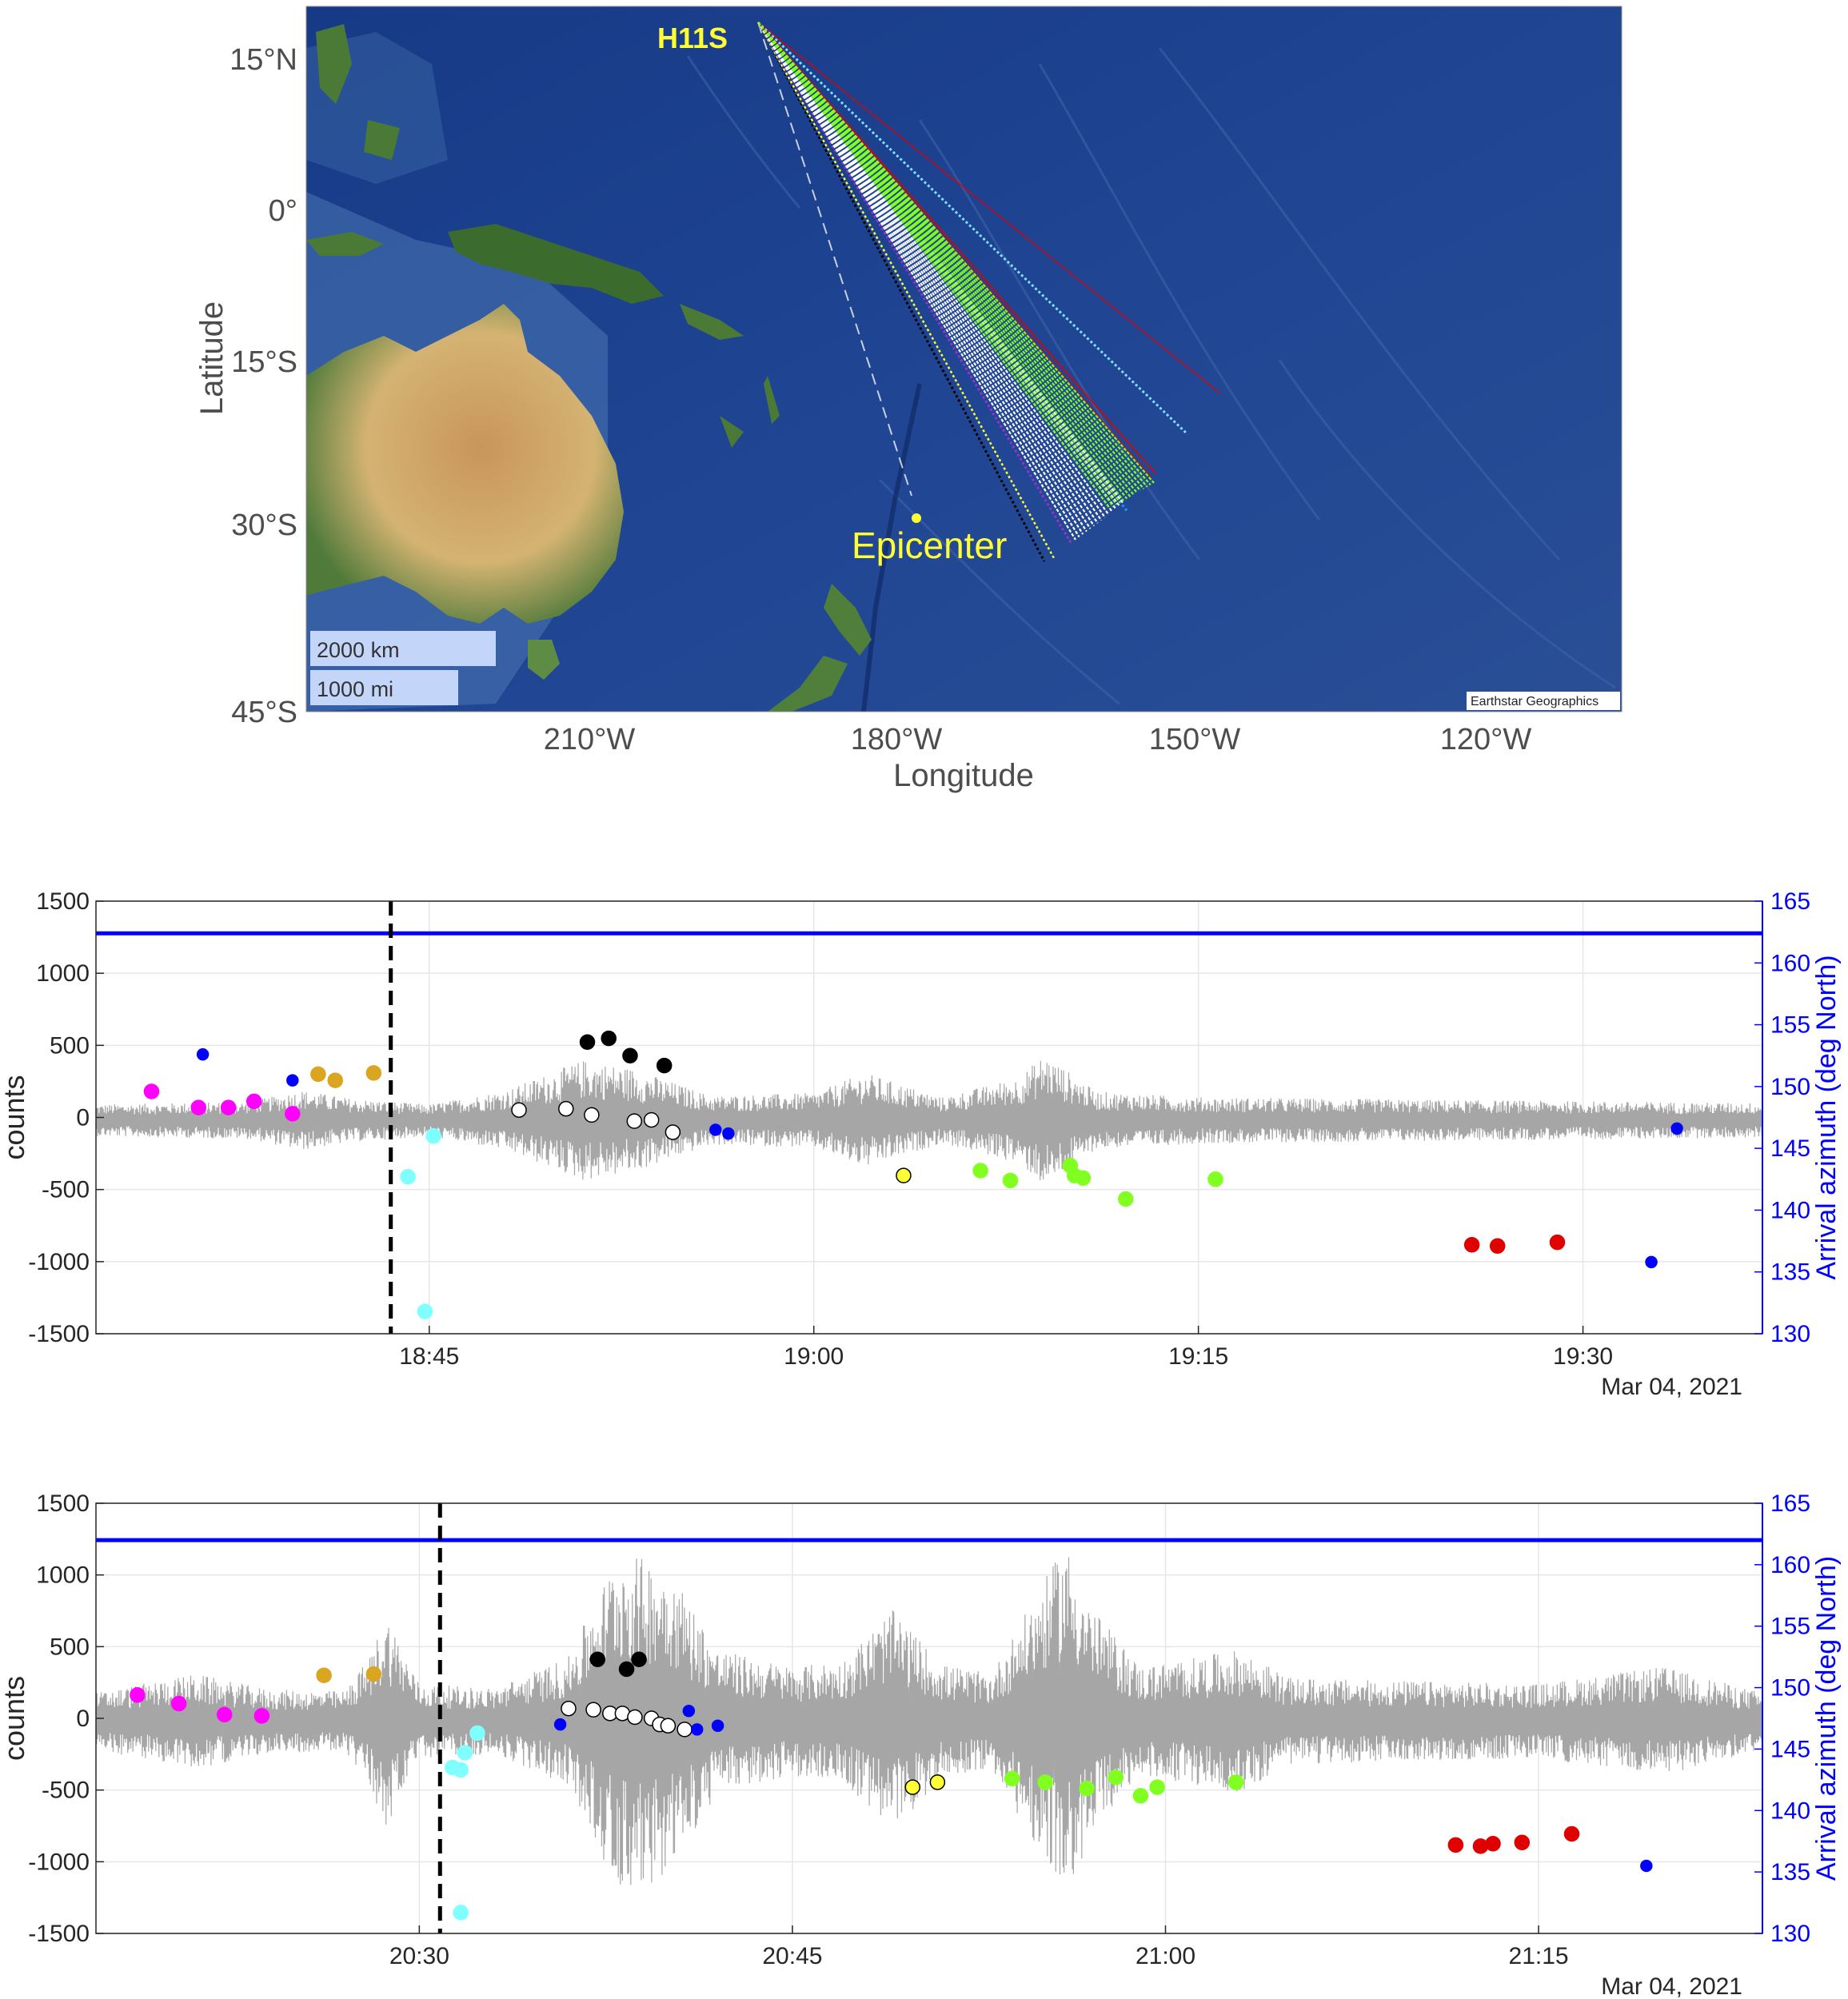 Image resolution: width=1848 pixels, height=1999 pixels. What do you see at coordinates (283, 211) in the screenshot?
I see `lat-tick-label: 0°` at bounding box center [283, 211].